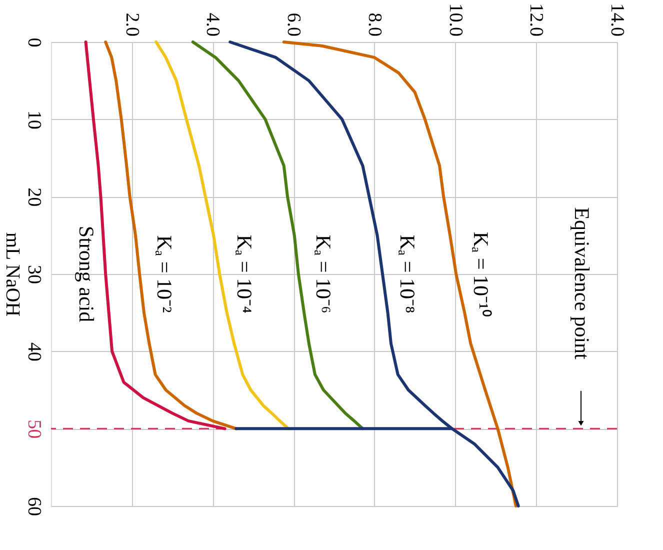 The image size is (663, 550). What do you see at coordinates (244, 274) in the screenshot?
I see `text: Kₐ = 10⁻⁴` at bounding box center [244, 274].